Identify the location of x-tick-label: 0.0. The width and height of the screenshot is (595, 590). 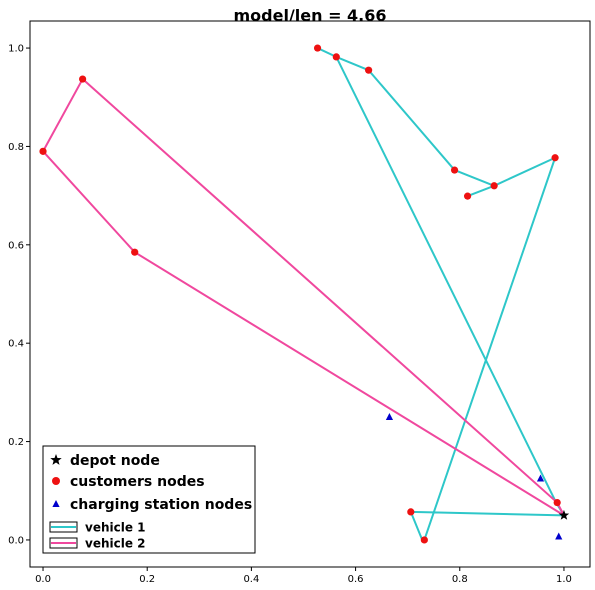
(43, 579).